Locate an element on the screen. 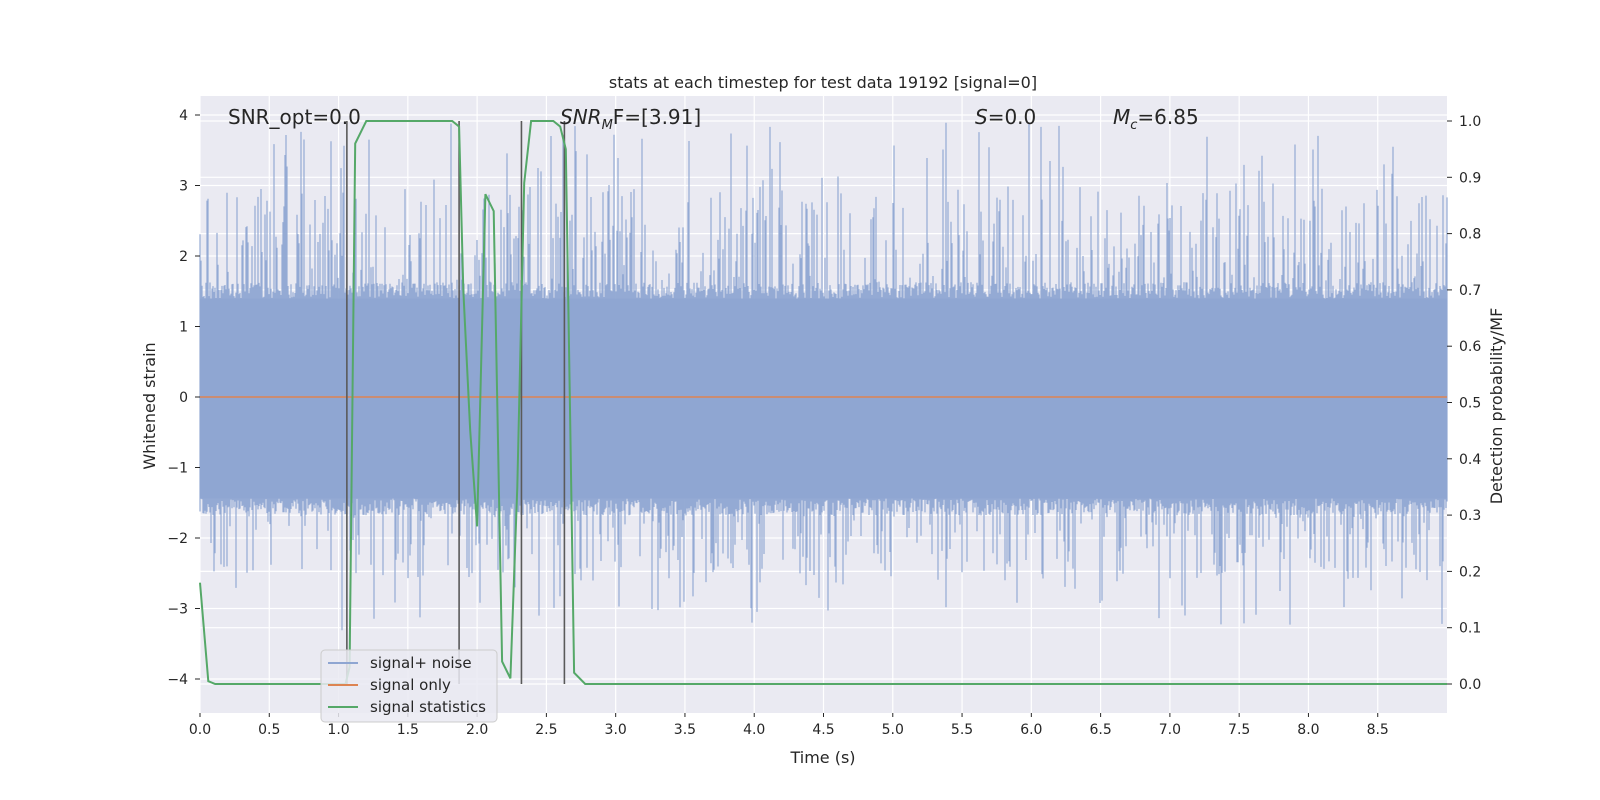 The width and height of the screenshot is (1600, 800). legend-box is located at coordinates (409, 686).